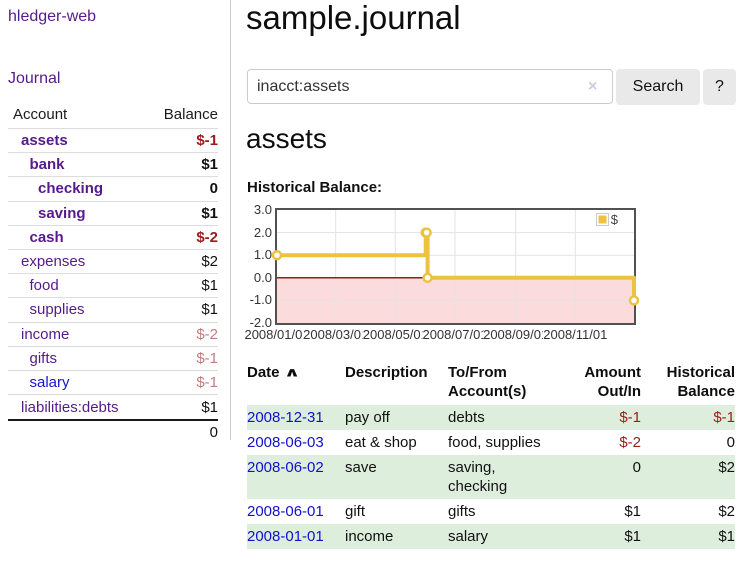 This screenshot has height=582, width=742. Describe the element at coordinates (285, 467) in the screenshot. I see `register-date-link: 2008-06-02` at that location.